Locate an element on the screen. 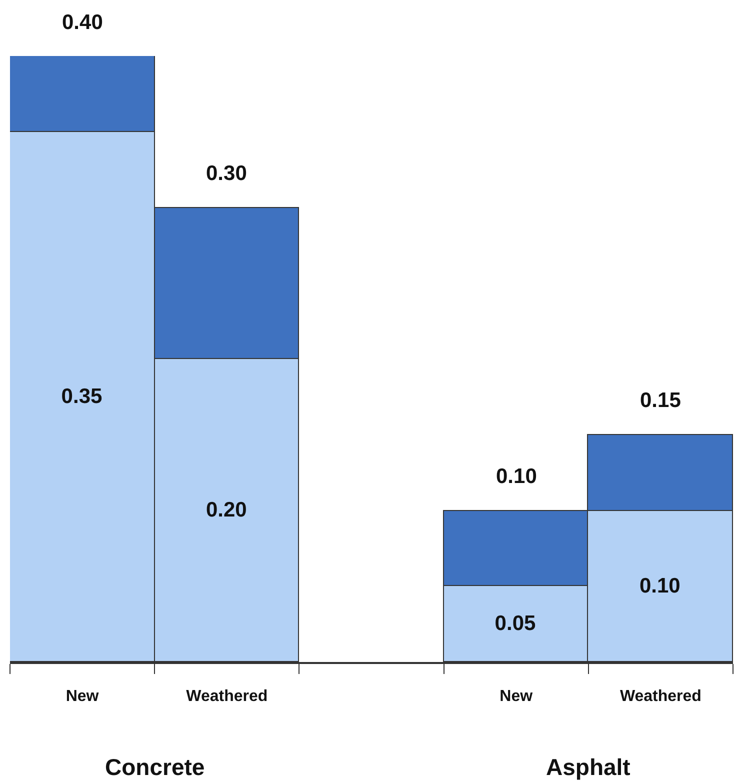 This screenshot has height=781, width=736. text: Concrete is located at coordinates (155, 767).